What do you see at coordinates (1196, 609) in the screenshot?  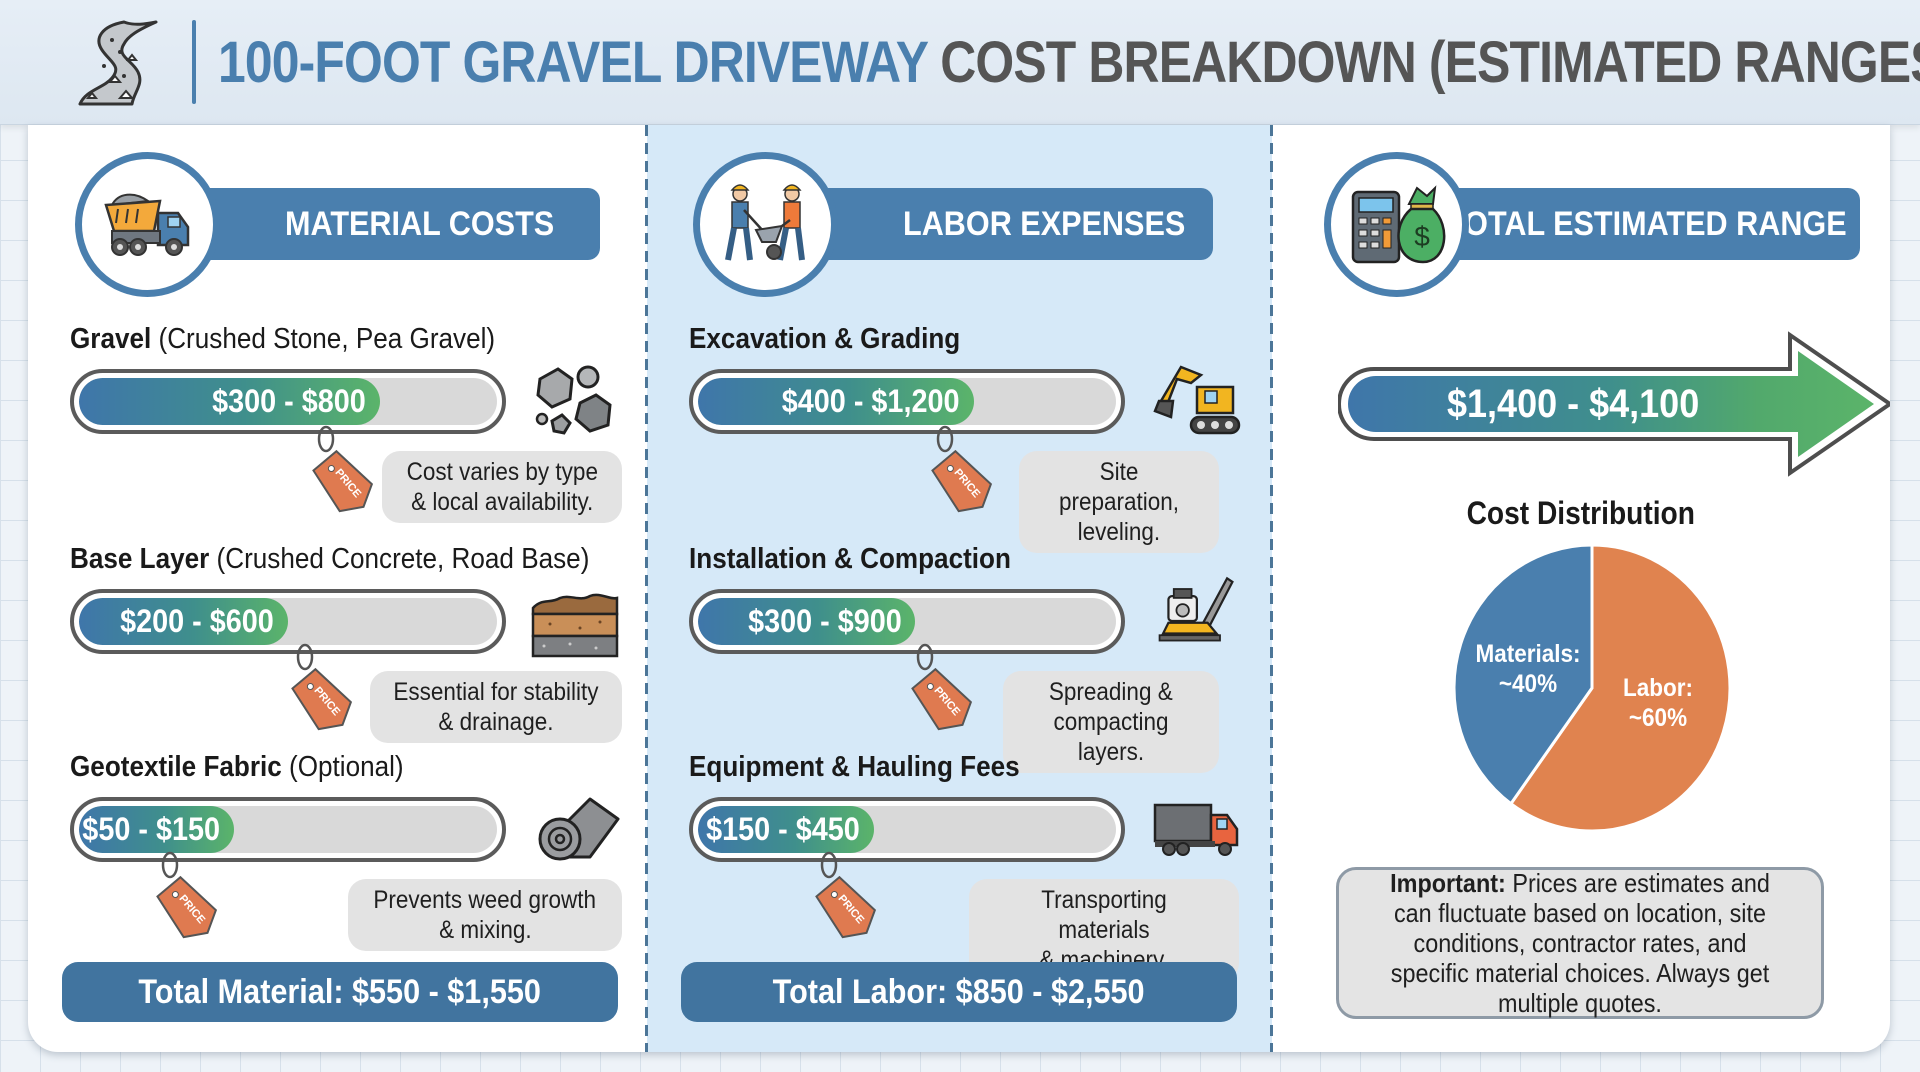 I see `plate-compactor-icon` at bounding box center [1196, 609].